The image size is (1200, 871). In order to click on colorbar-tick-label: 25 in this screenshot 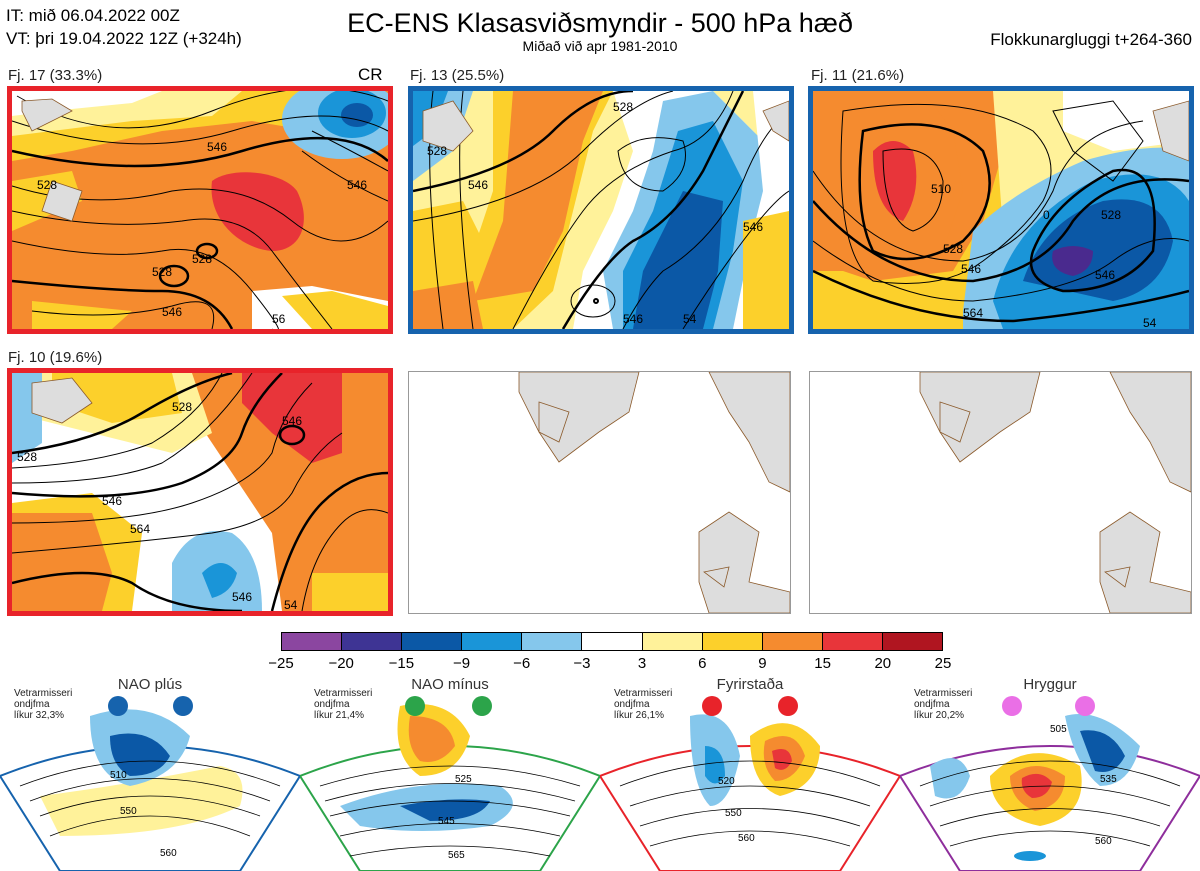, I will do `click(943, 663)`.